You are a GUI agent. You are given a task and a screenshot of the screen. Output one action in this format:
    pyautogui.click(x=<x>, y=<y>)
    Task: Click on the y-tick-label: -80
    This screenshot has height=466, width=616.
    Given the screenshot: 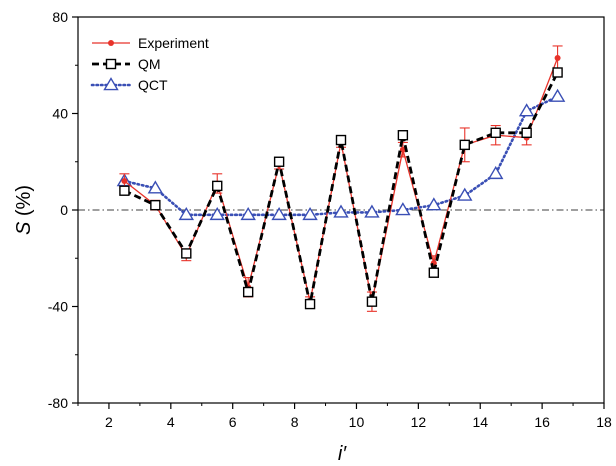 What is the action you would take?
    pyautogui.click(x=58, y=403)
    